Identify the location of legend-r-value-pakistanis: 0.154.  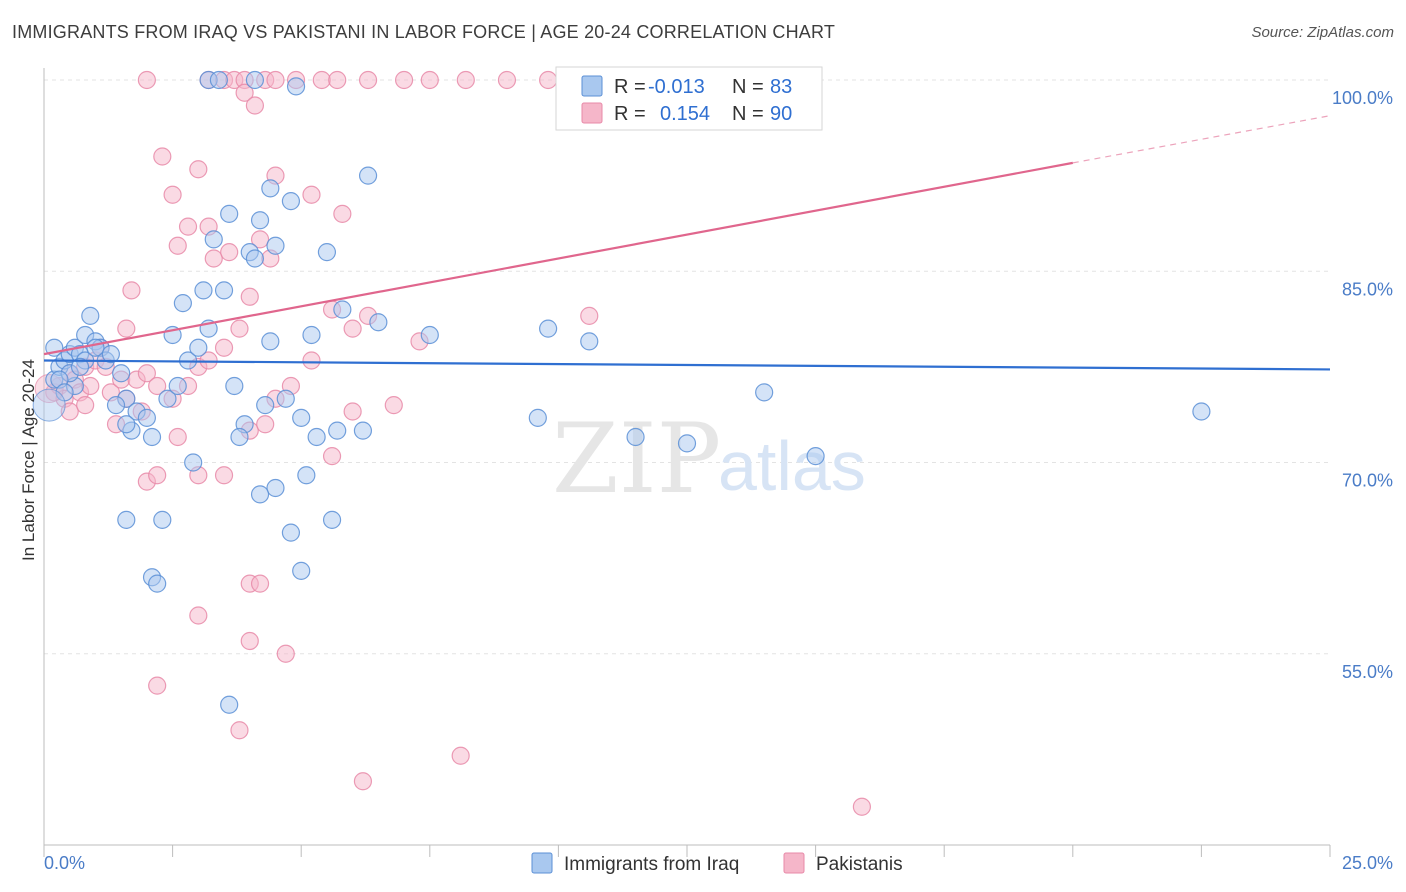
(685, 114).